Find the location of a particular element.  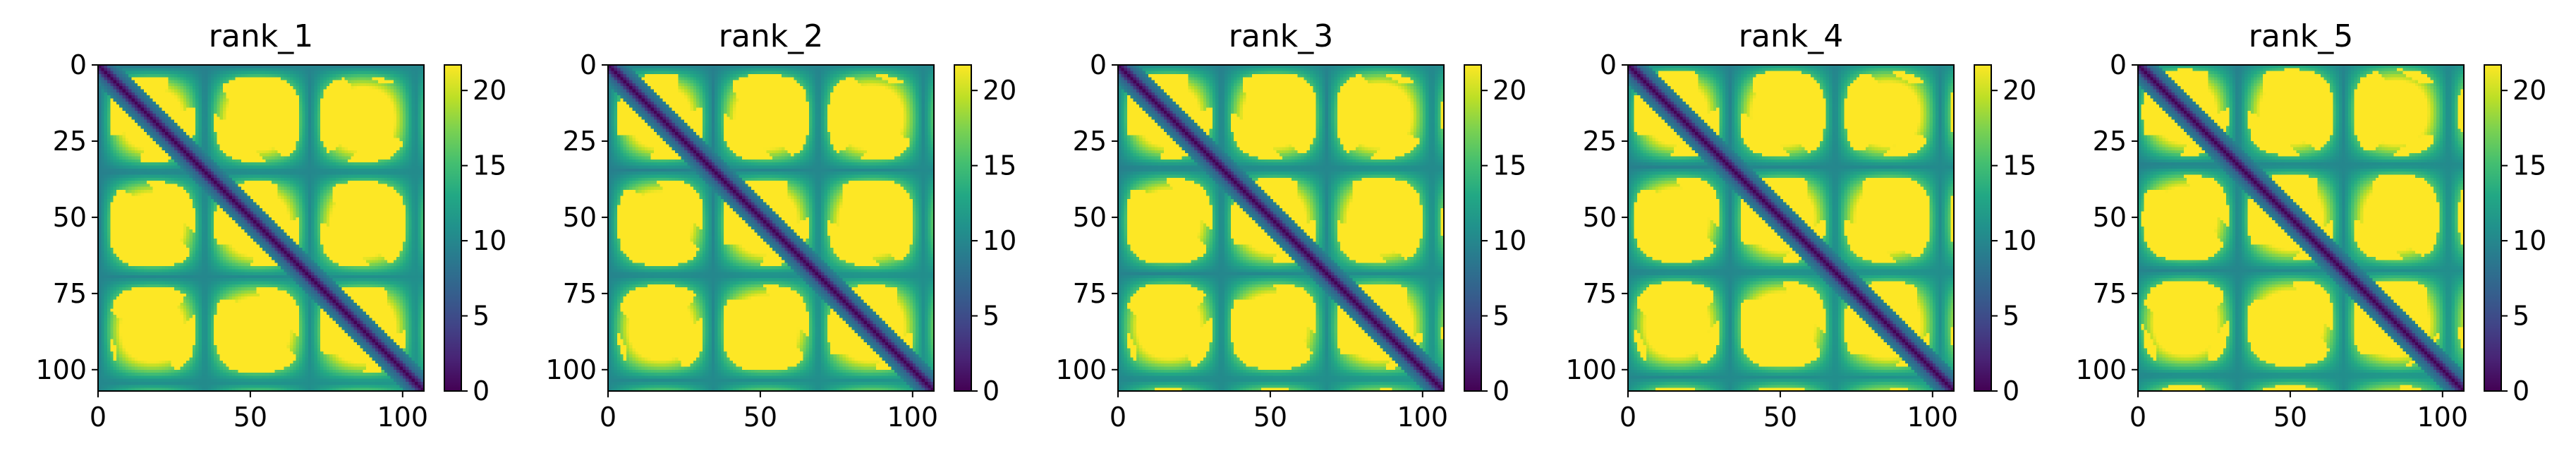

panel-title: rank_4 is located at coordinates (1791, 36).